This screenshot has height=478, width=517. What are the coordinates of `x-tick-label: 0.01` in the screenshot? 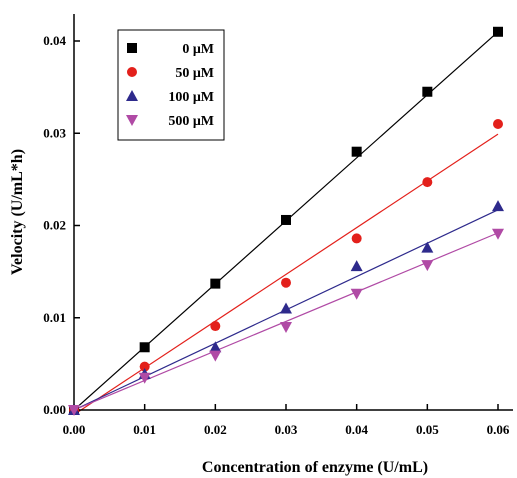 It's located at (144, 429).